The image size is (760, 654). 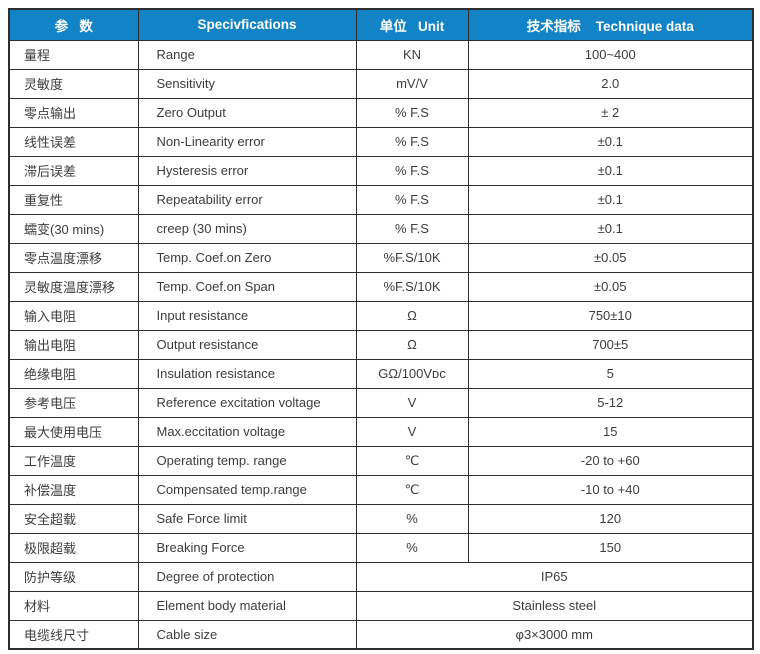 I want to click on param-cell: 输出电阻, so click(x=73, y=344).